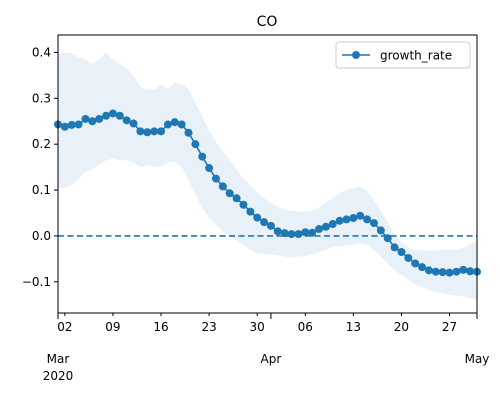  What do you see at coordinates (41, 98) in the screenshot?
I see `y-tick-label: 0.3` at bounding box center [41, 98].